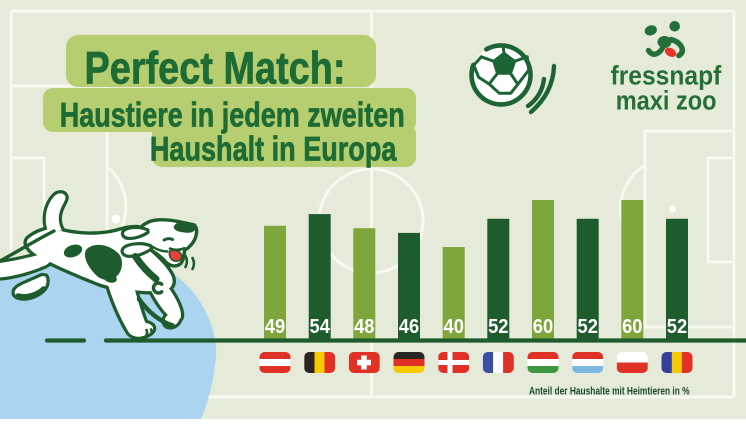  Describe the element at coordinates (409, 327) in the screenshot. I see `svg-text: 46` at that location.